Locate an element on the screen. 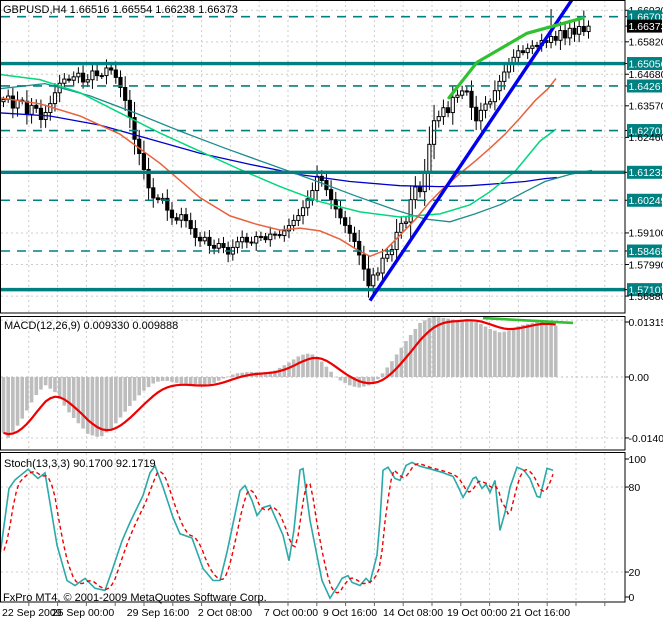  price-axis-label: 1.57107 is located at coordinates (646, 290).